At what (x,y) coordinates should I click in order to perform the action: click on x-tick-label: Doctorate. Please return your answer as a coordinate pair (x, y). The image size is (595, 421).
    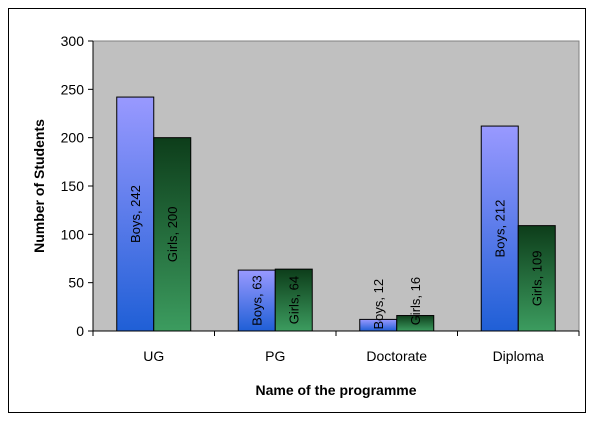
    Looking at the image, I should click on (396, 356).